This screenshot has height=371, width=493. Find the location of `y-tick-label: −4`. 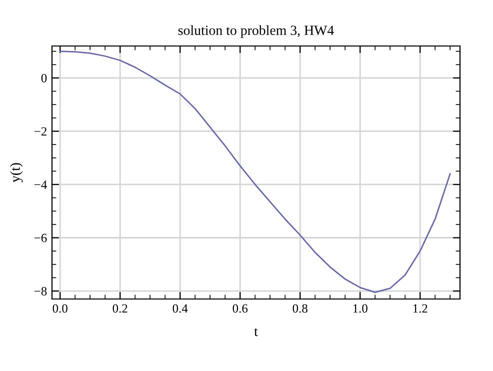

y-tick-label: −4 is located at coordinates (40, 184).